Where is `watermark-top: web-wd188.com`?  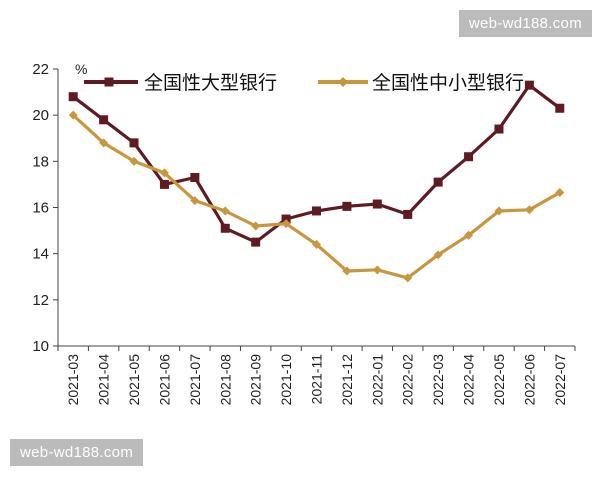 watermark-top: web-wd188.com is located at coordinates (525, 23).